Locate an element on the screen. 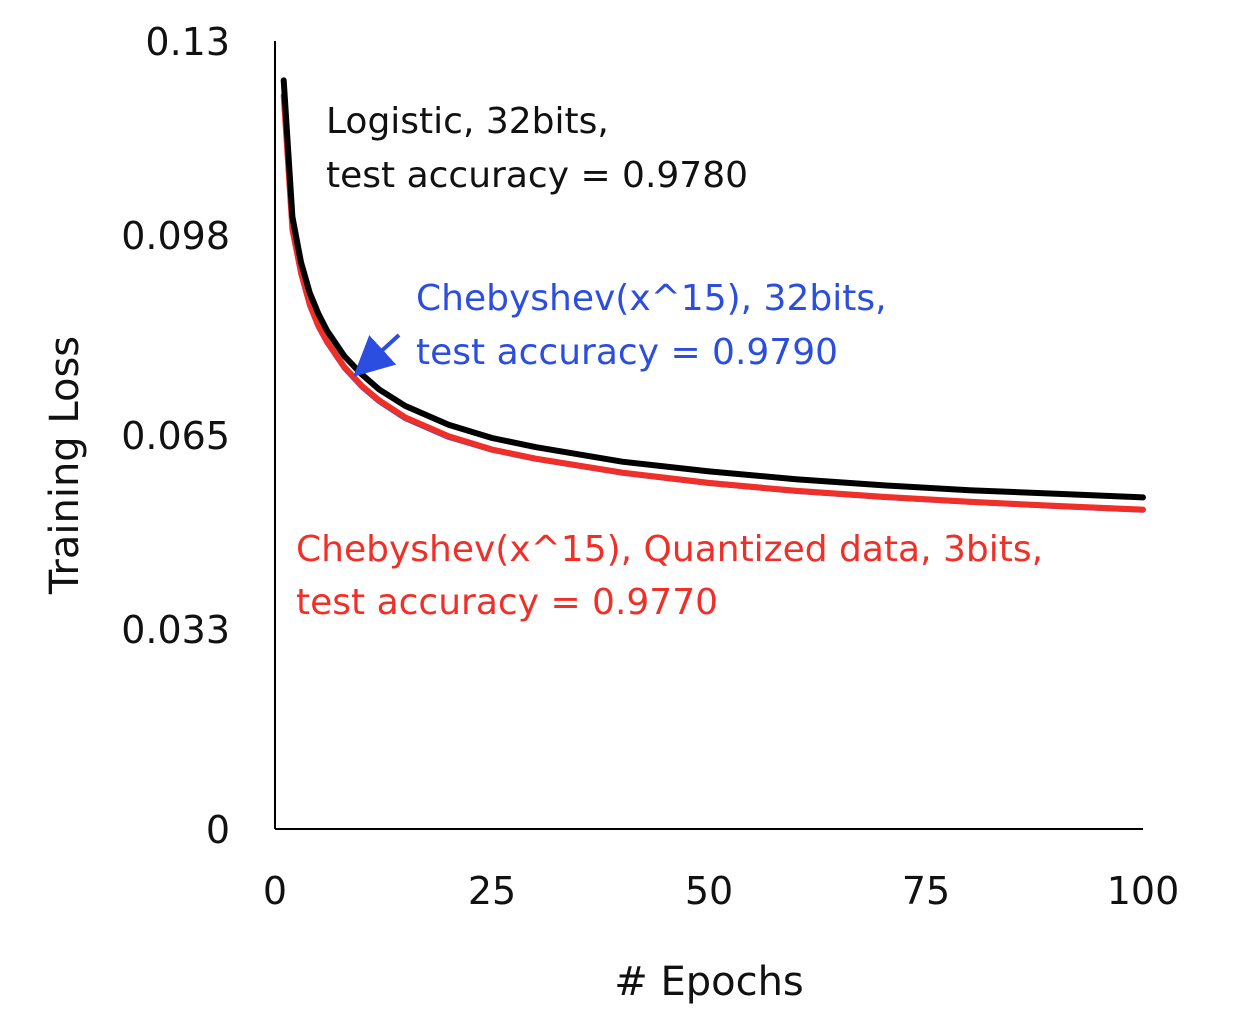 This screenshot has width=1260, height=1032. annotation-logistic-line-1: Logistic, 32bits, is located at coordinates (467, 121).